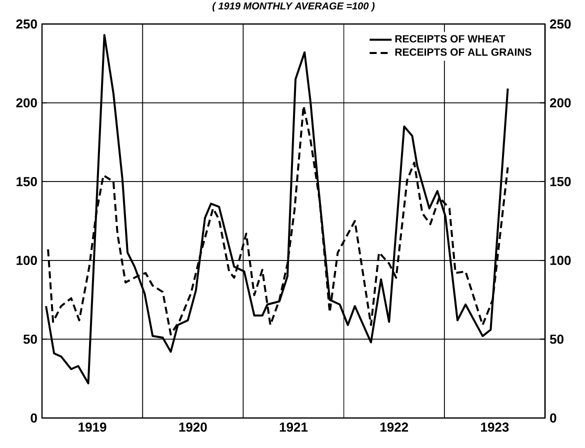 The height and width of the screenshot is (448, 585). I want to click on legend-label: RECEIPTS OF WHEAT, so click(450, 39).